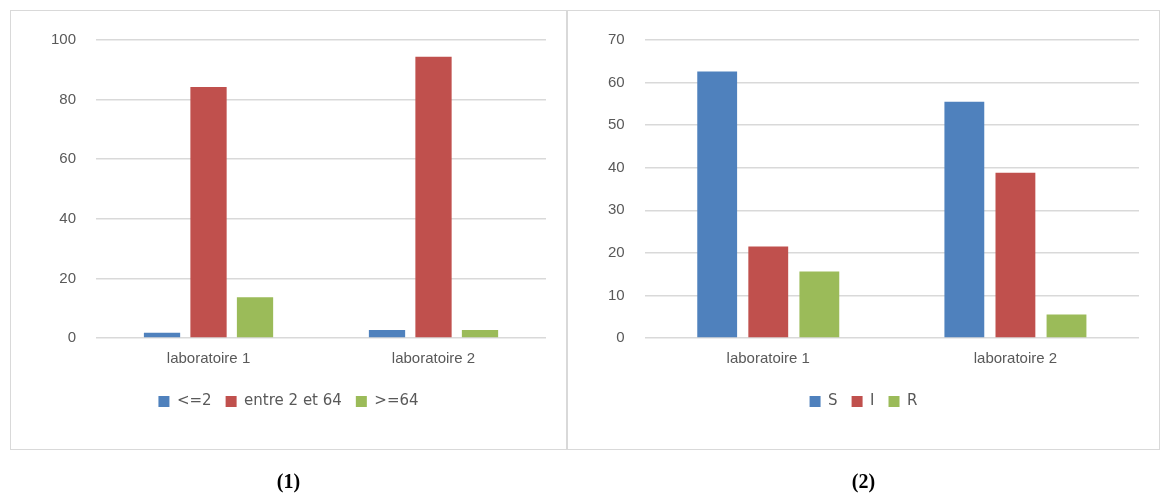 This screenshot has height=502, width=1163. Describe the element at coordinates (872, 400) in the screenshot. I see `legend-label: I` at that location.